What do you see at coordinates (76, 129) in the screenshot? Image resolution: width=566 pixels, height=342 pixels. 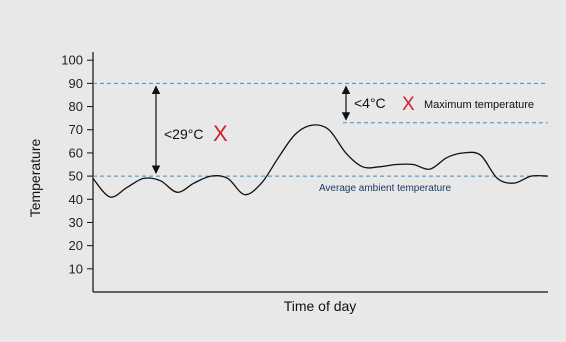 I see `y-tick-label: 70` at bounding box center [76, 129].